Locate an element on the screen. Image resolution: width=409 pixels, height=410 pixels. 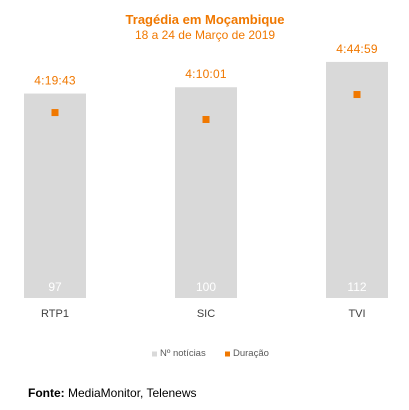
duration-marker-sic is located at coordinates (206, 119).